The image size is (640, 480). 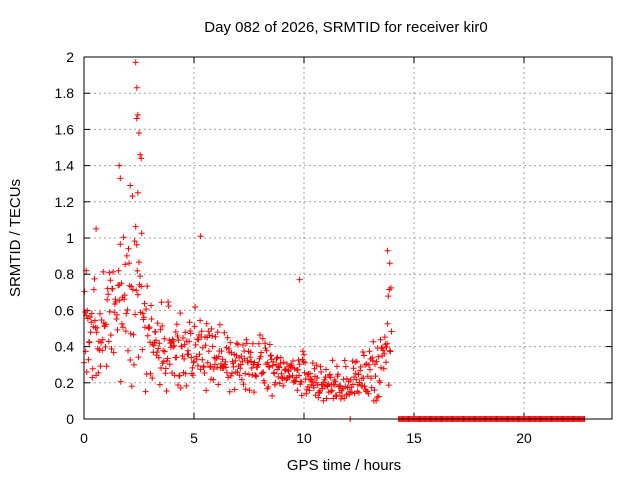 I want to click on y-tick-label: 1.8, so click(x=65, y=93).